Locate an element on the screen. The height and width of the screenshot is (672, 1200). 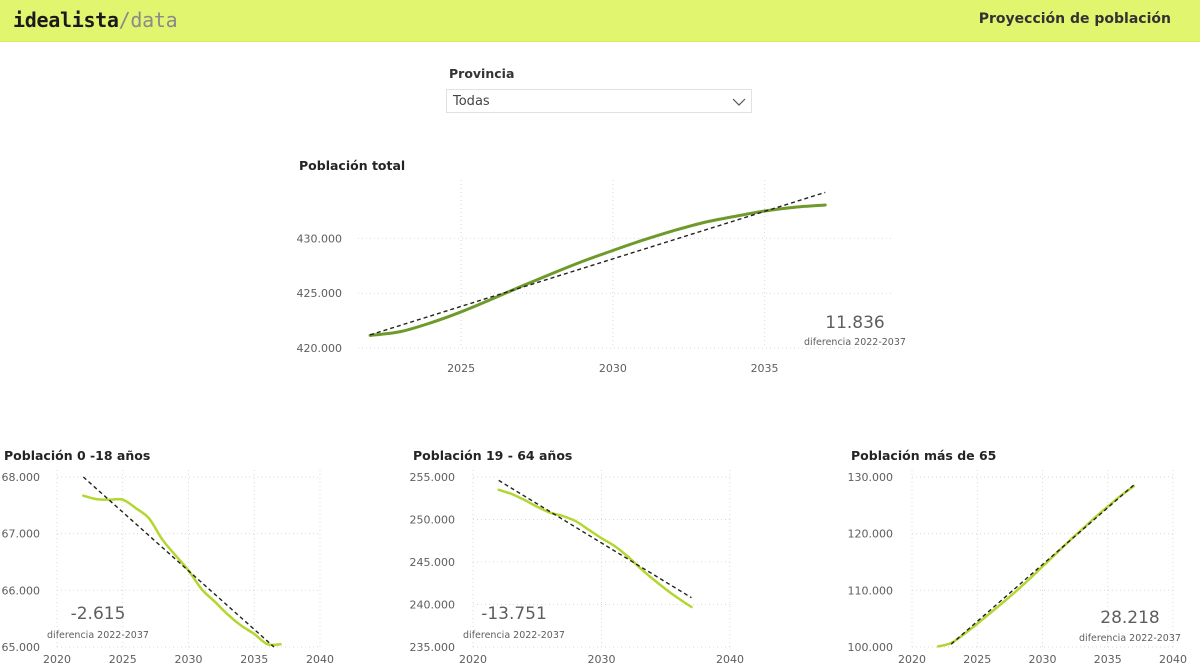
chevron-down-icon is located at coordinates (739, 102).